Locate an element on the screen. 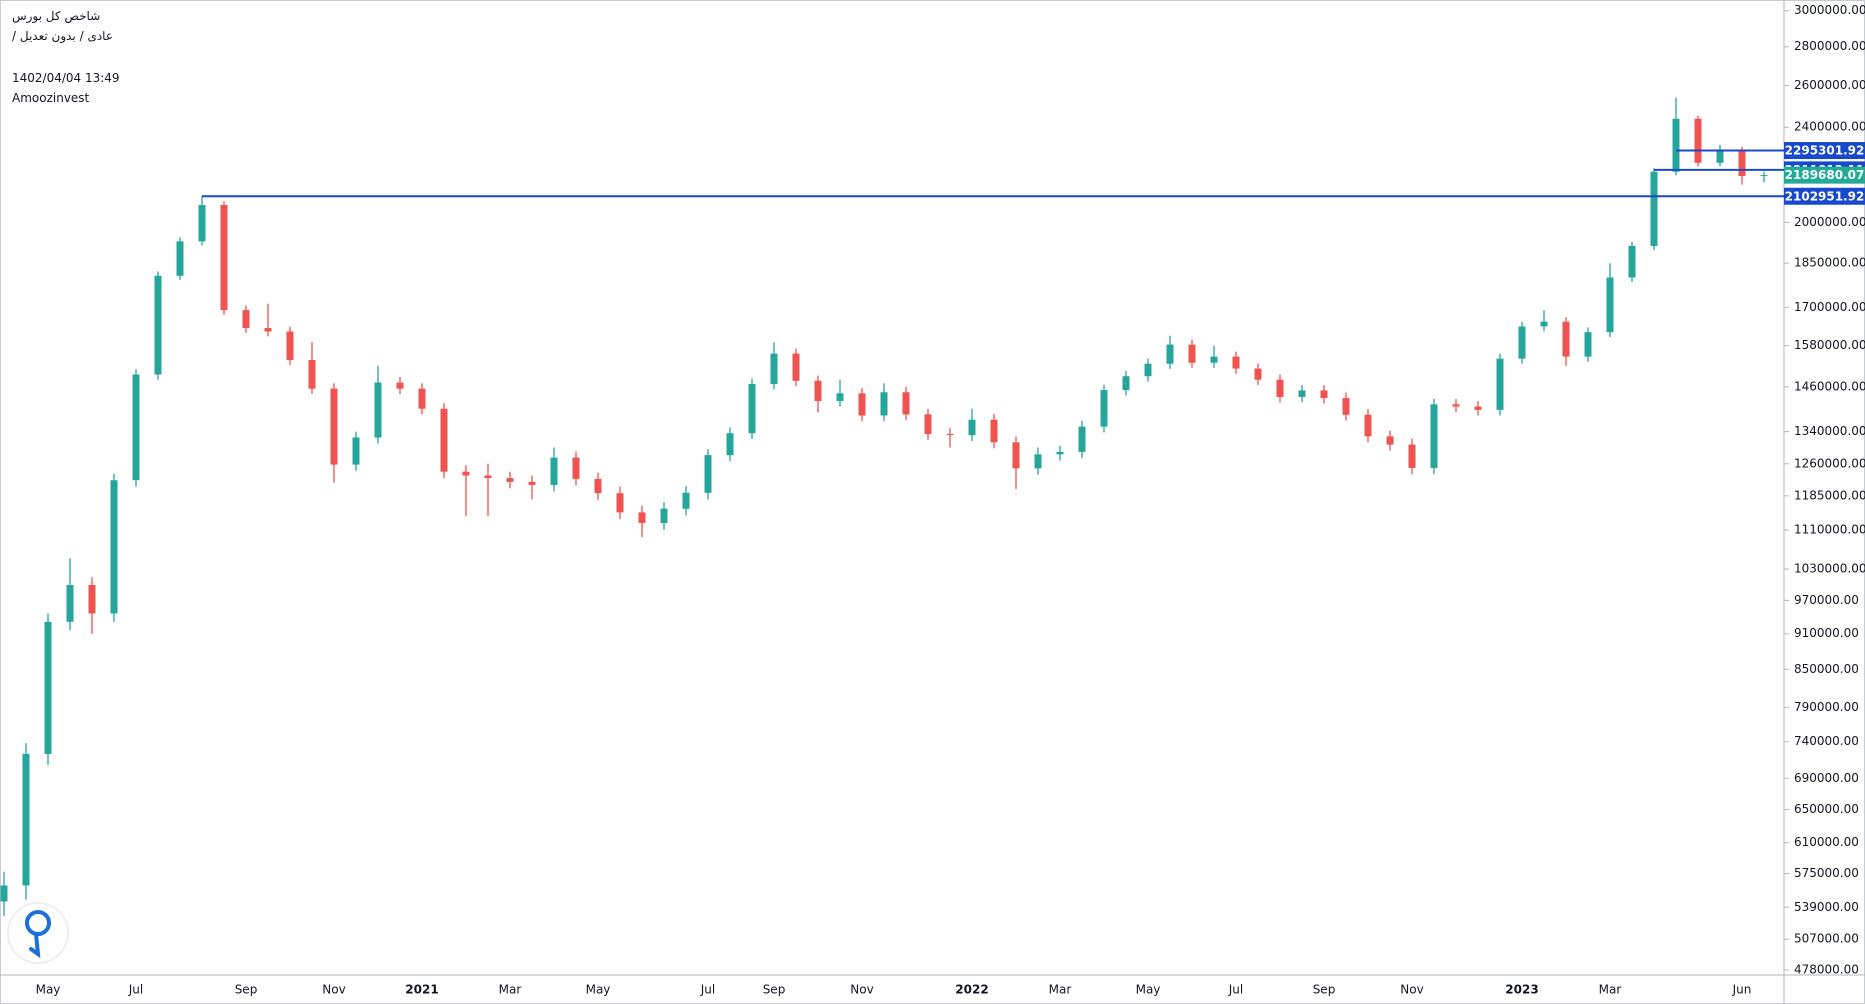  timestamp: 1402/04/04 13:49 is located at coordinates (66, 78).